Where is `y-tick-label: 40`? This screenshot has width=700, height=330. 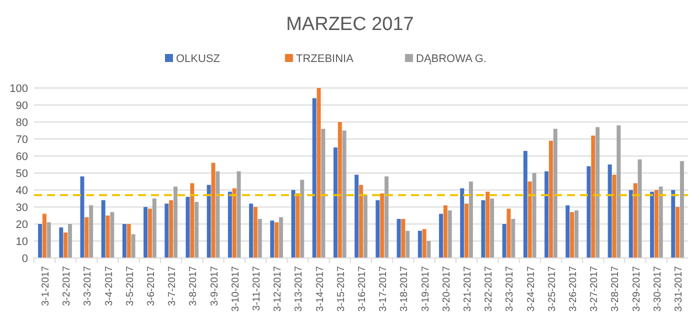
y-tick-label: 40 is located at coordinates (22, 190).